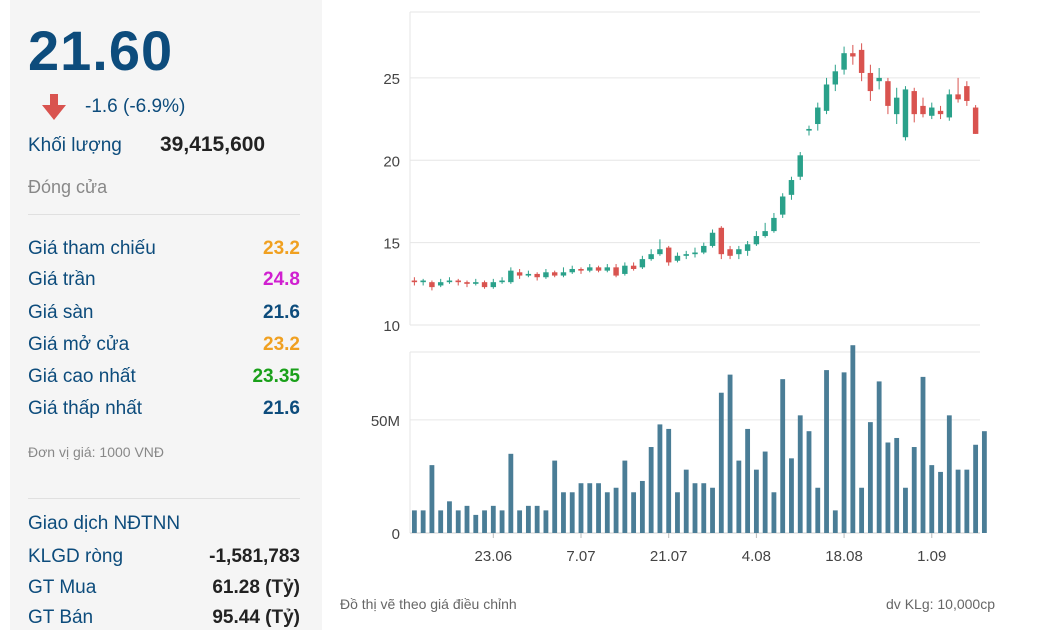 The height and width of the screenshot is (630, 1050). What do you see at coordinates (494, 556) in the screenshot?
I see `x-tick-label: 23.06` at bounding box center [494, 556].